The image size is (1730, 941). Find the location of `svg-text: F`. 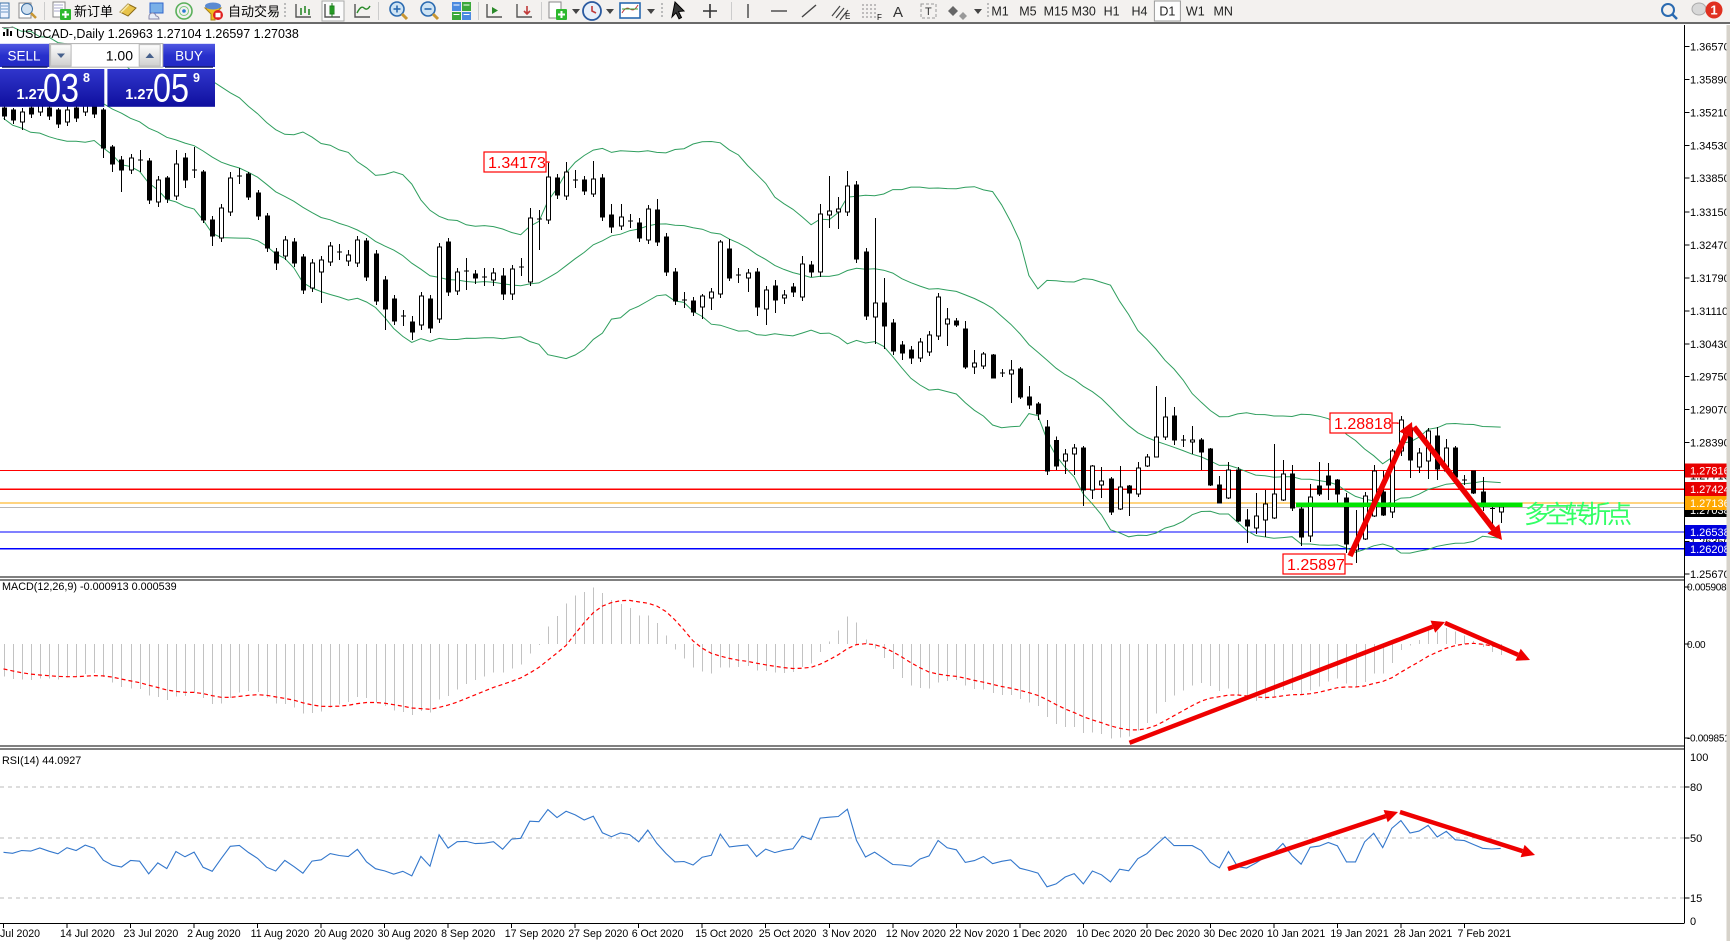

svg-text: F is located at coordinates (879, 17).